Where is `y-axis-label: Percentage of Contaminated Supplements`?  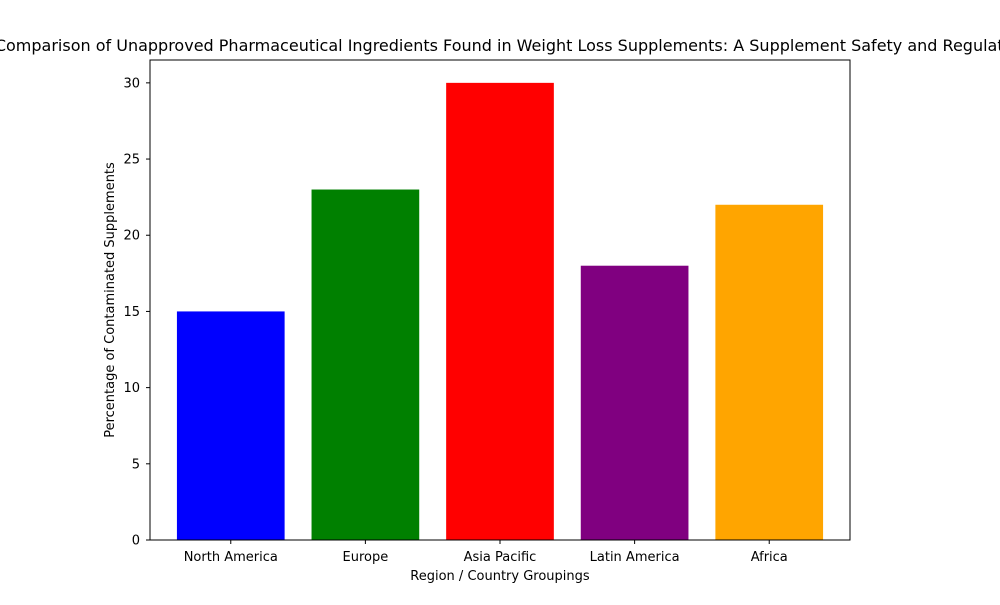
y-axis-label: Percentage of Contaminated Supplements is located at coordinates (110, 300).